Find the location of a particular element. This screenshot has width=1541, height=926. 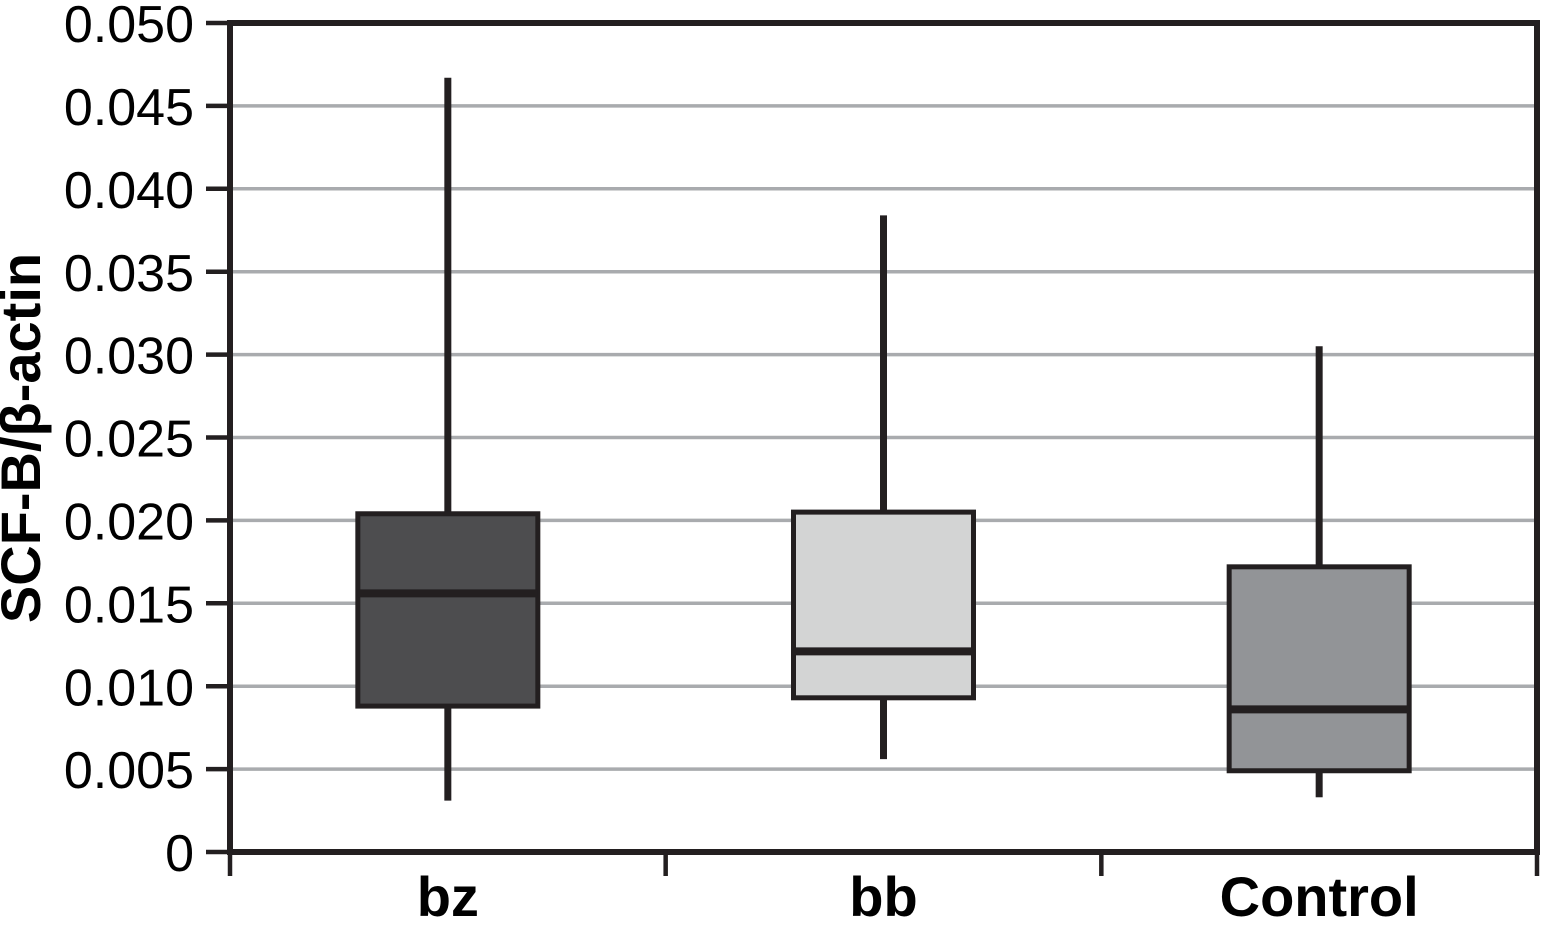

y-tick-label: 0.030 is located at coordinates (129, 357).